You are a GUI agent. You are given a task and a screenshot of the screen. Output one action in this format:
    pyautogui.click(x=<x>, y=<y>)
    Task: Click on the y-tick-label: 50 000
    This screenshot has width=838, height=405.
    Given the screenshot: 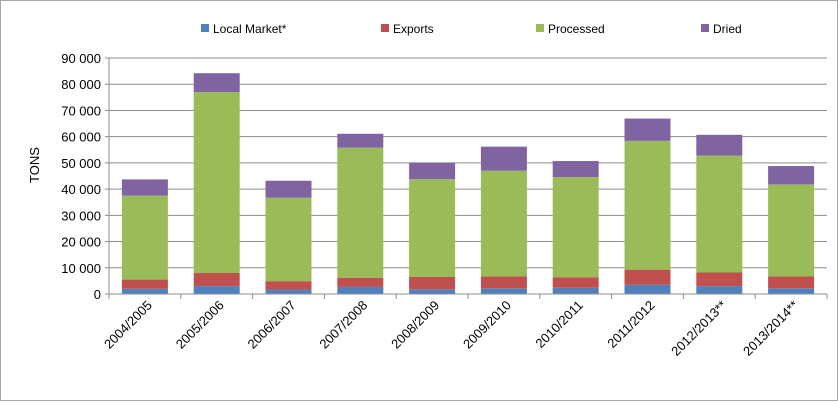 What is the action you would take?
    pyautogui.click(x=81, y=163)
    